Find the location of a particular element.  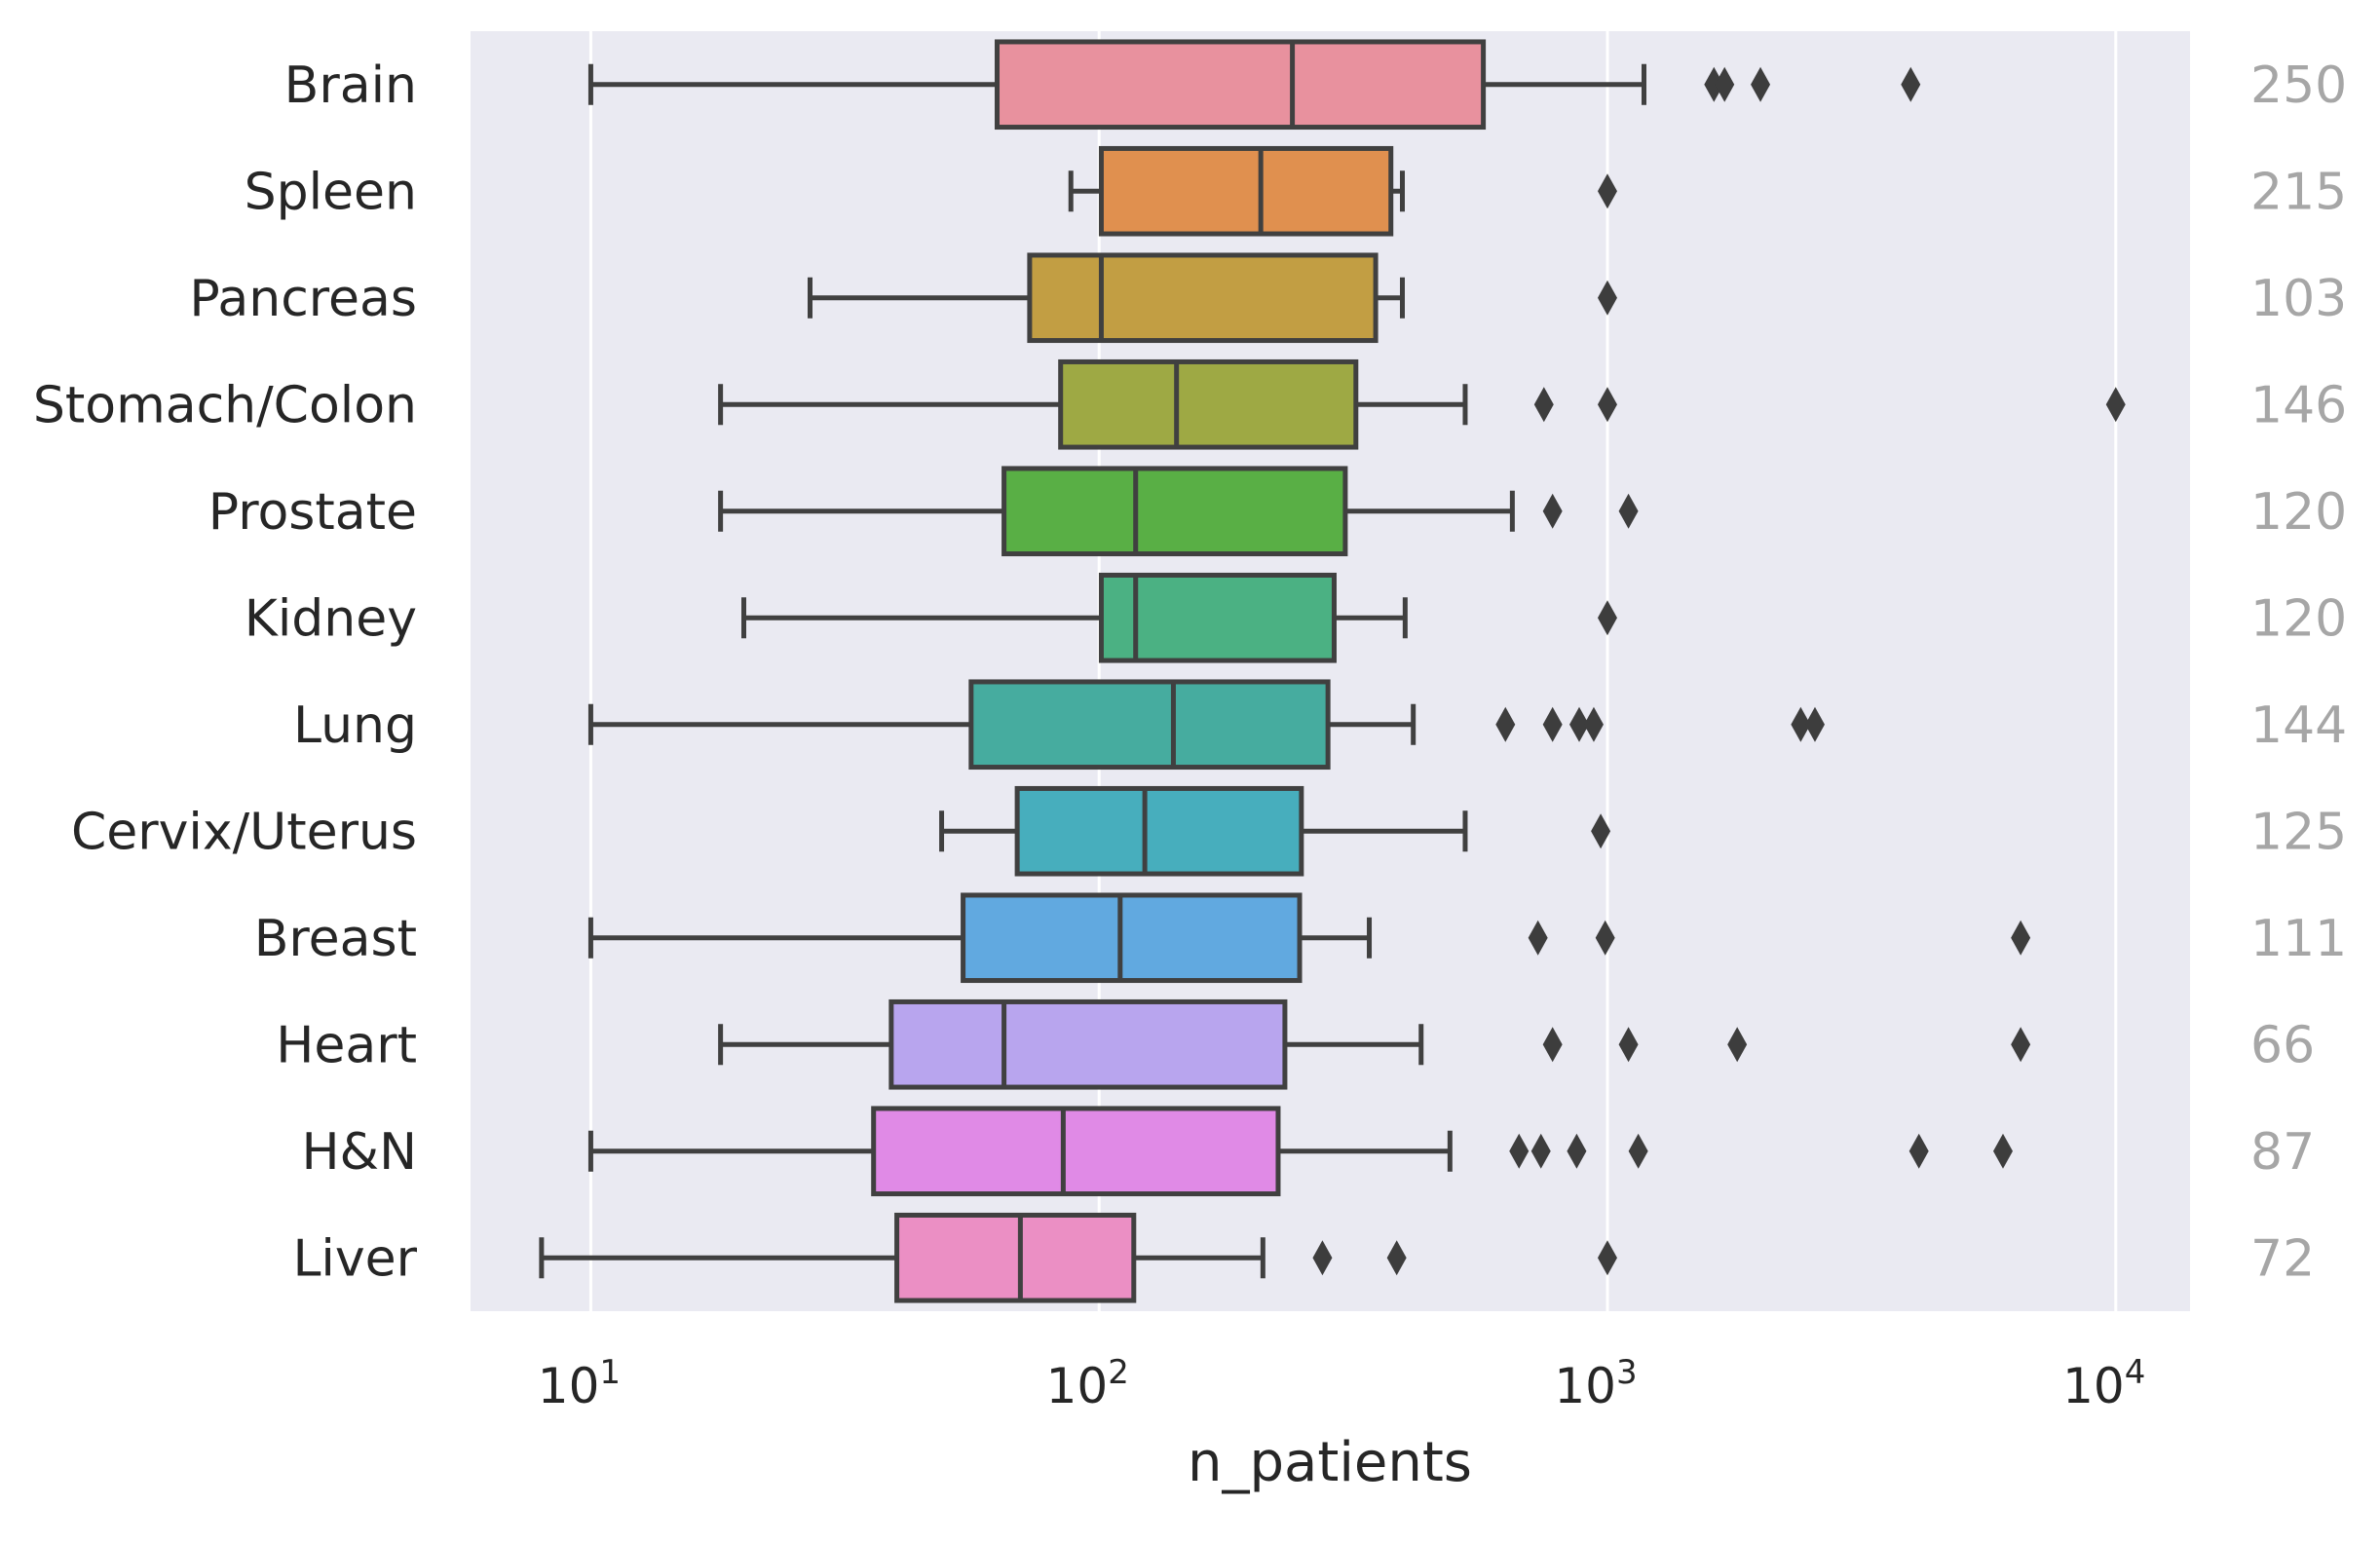

count-label-prostate: 120 is located at coordinates (2298, 512).